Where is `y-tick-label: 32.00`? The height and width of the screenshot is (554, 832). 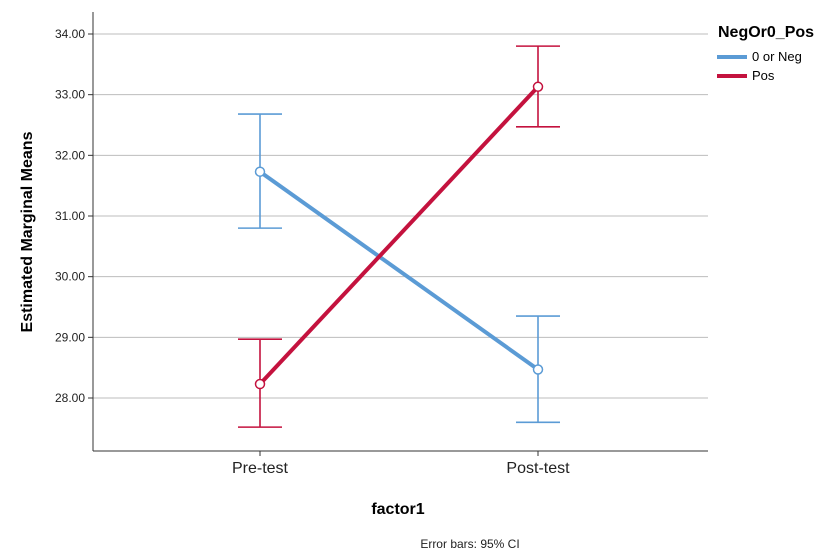 y-tick-label: 32.00 is located at coordinates (70, 155).